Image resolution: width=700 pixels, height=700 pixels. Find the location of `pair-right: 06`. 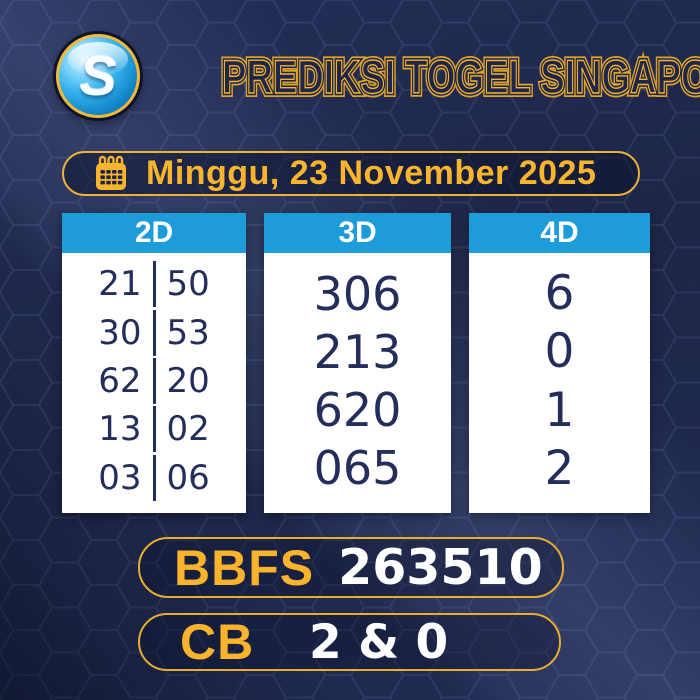

pair-right: 06 is located at coordinates (188, 477).